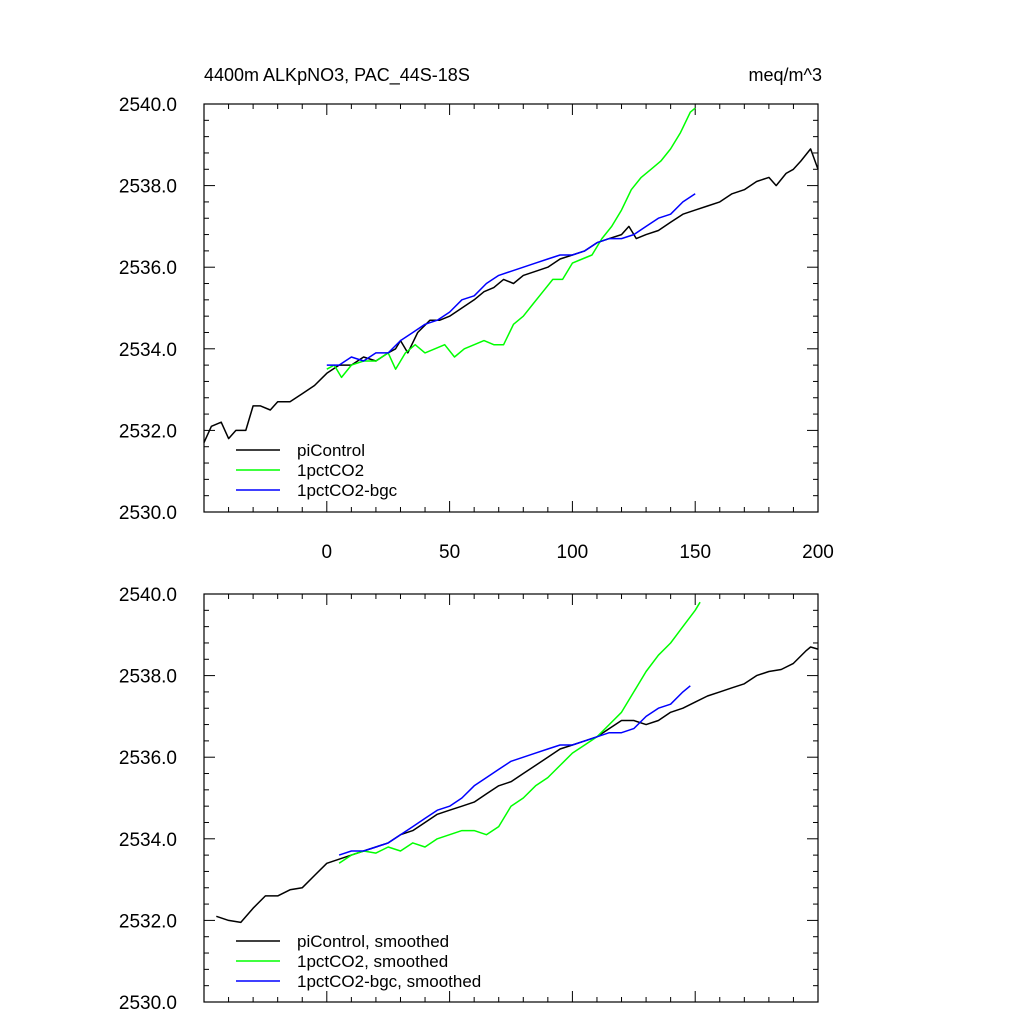  I want to click on x-tick-label: 150, so click(695, 552).